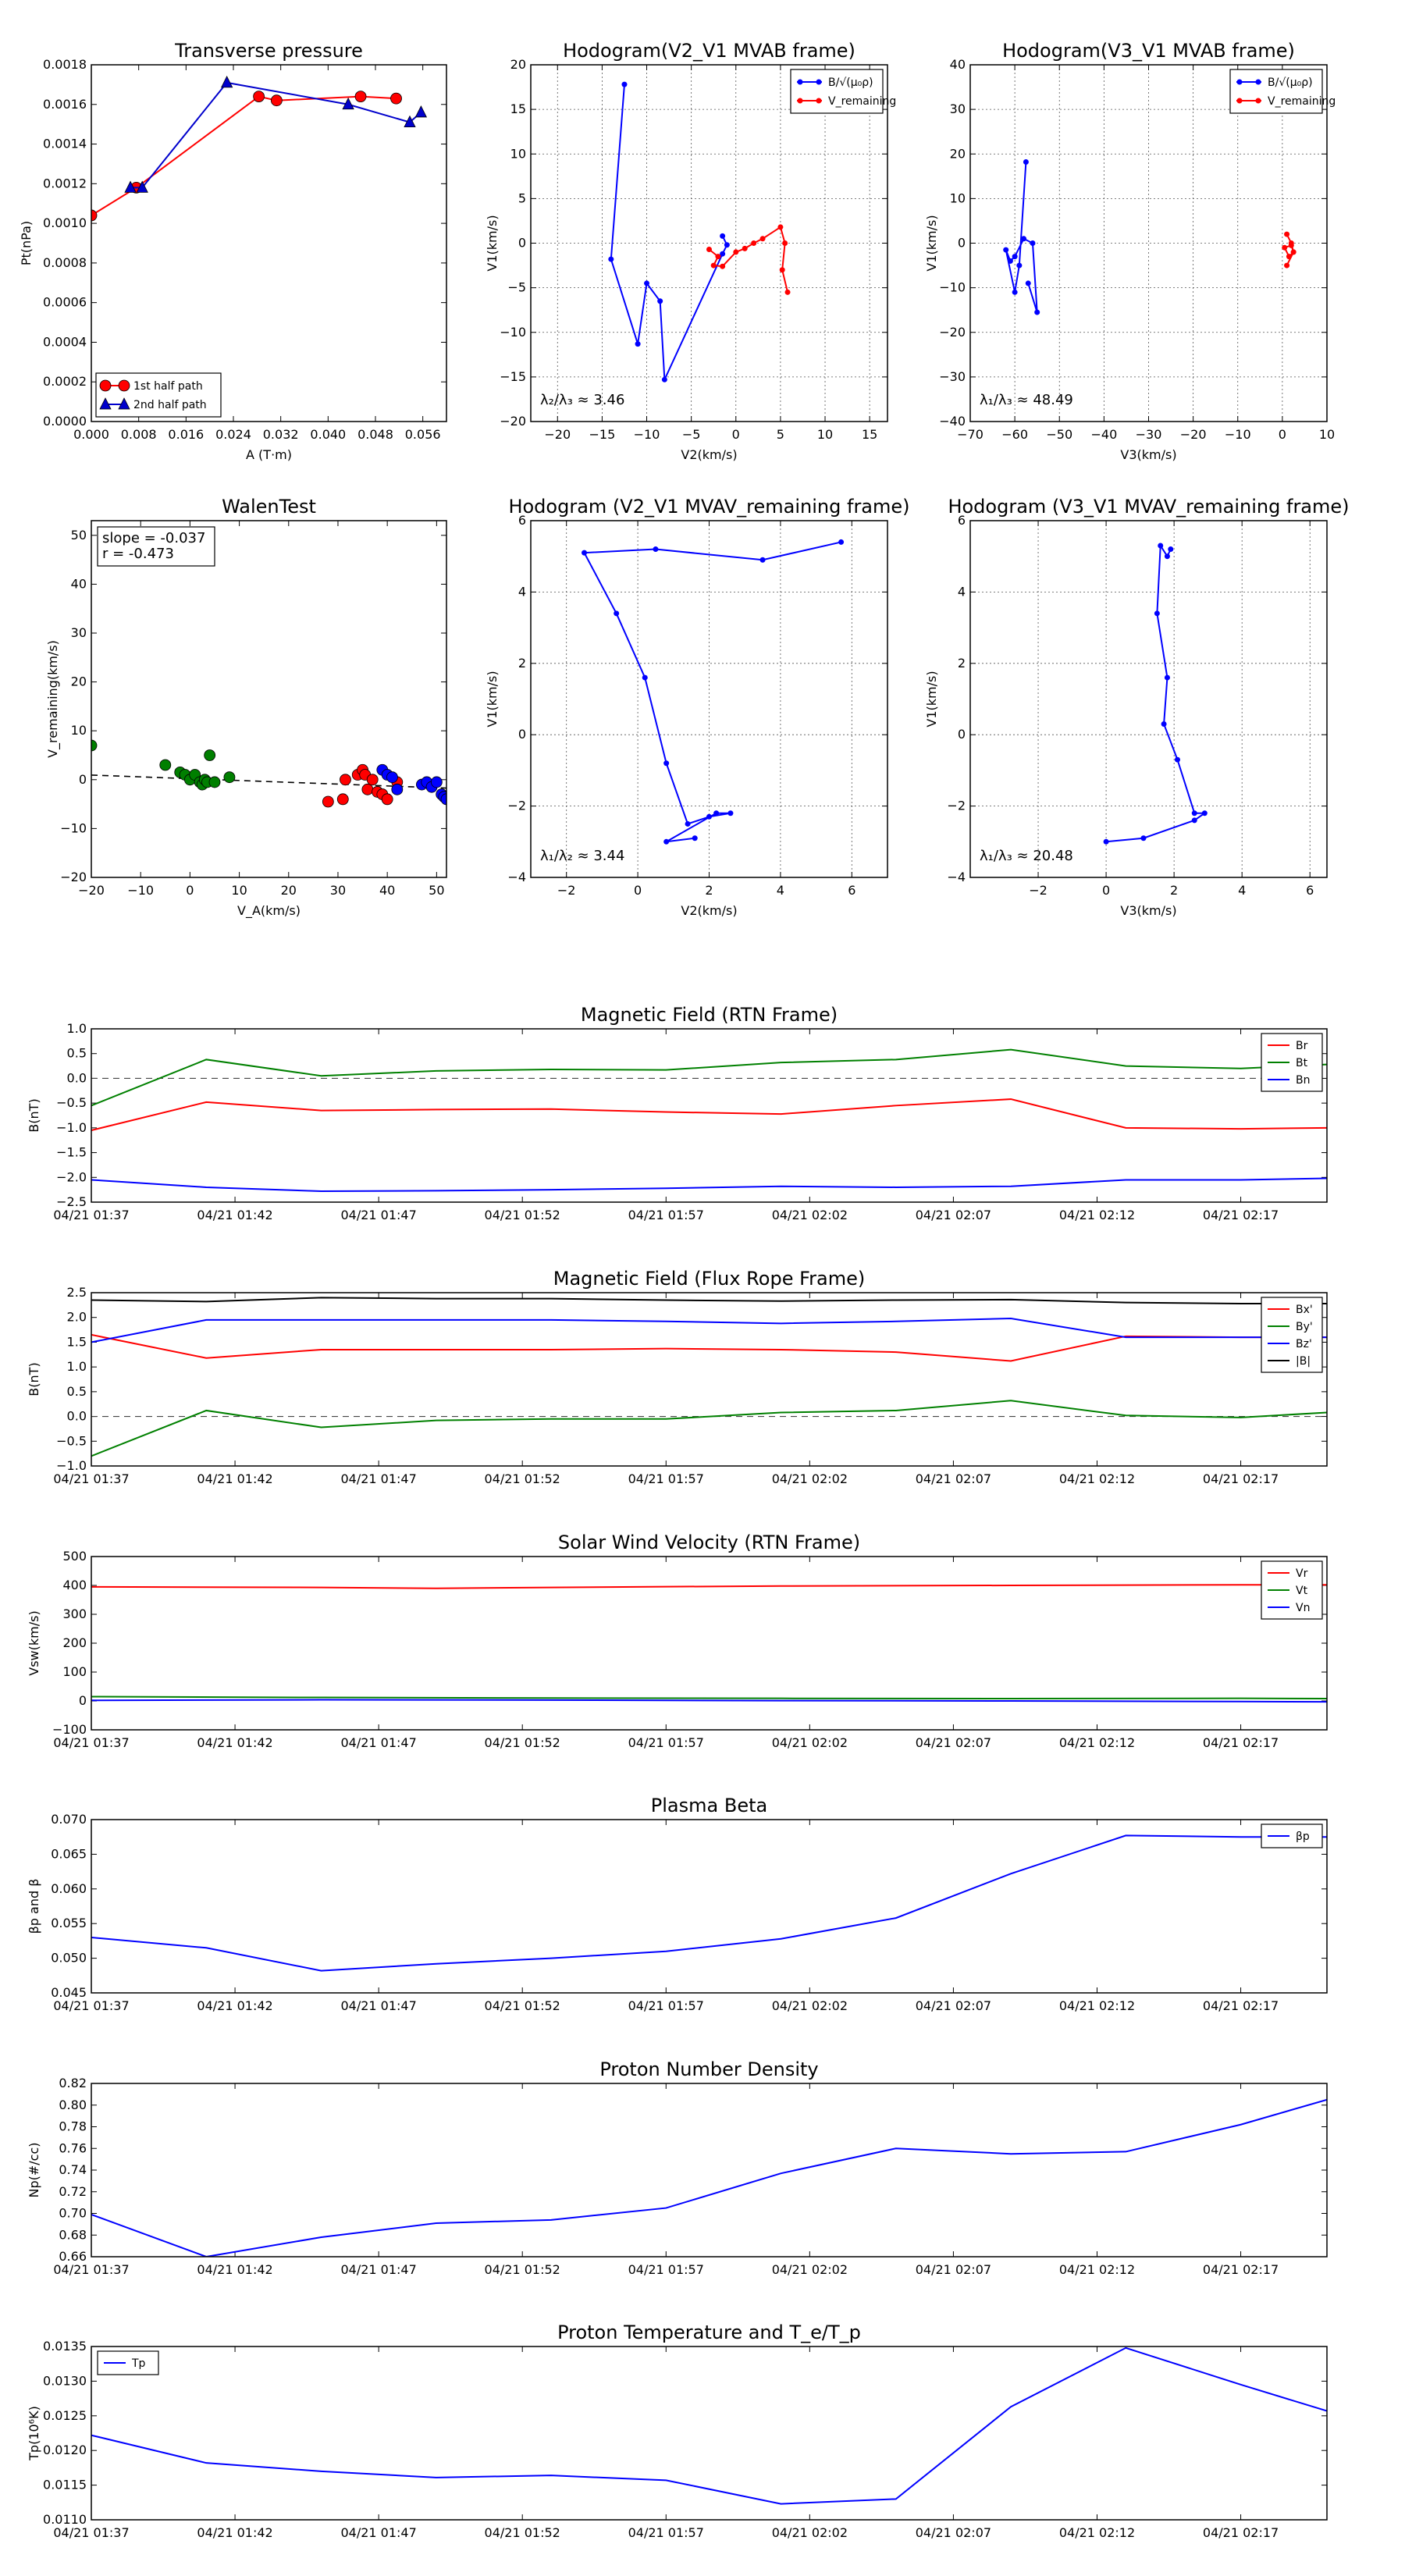 The height and width of the screenshot is (2576, 1405). Describe the element at coordinates (34, 1115) in the screenshot. I see `y-axis-label: B(nT)` at that location.